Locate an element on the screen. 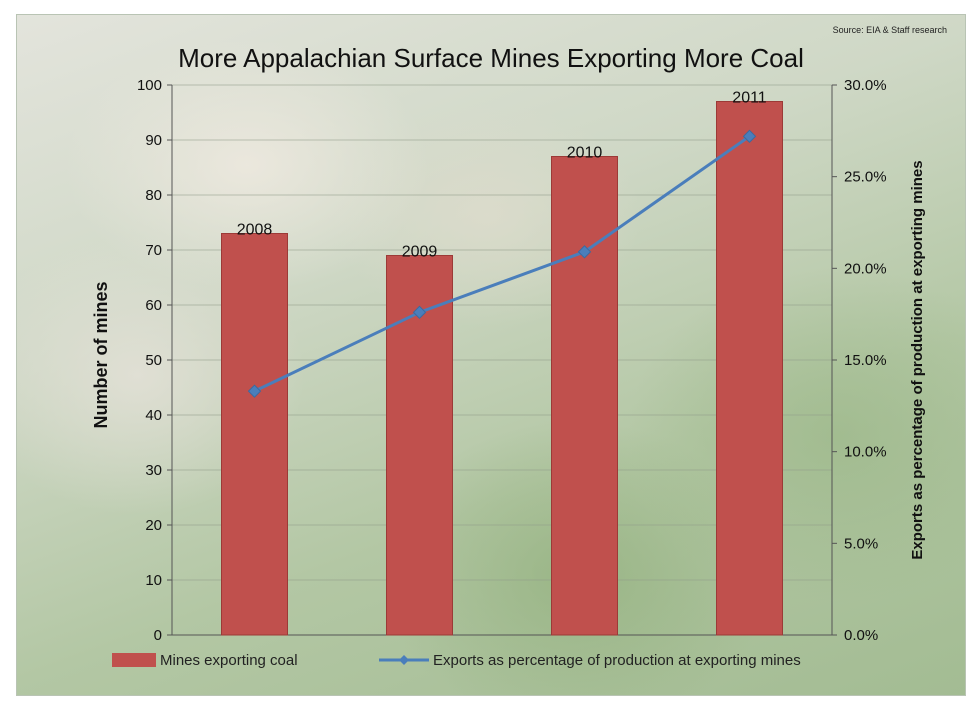  bar-label: 2009 is located at coordinates (420, 252).